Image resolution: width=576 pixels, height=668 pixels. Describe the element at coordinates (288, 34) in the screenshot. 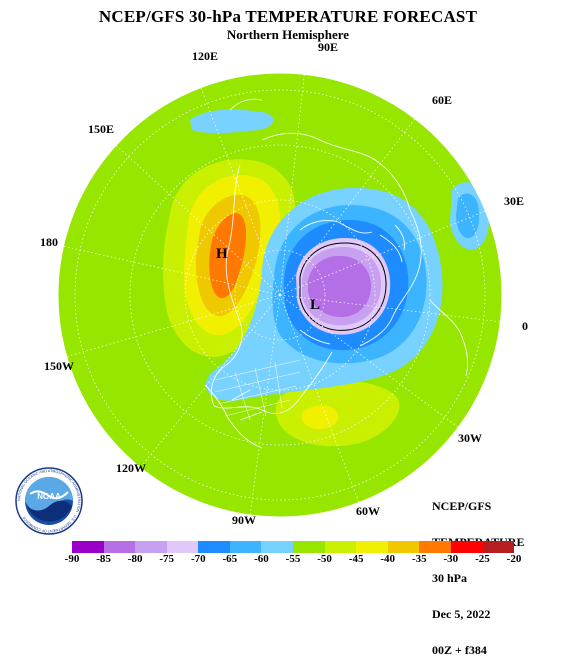

I see `map-subtitle: Northern Hemisphere` at that location.